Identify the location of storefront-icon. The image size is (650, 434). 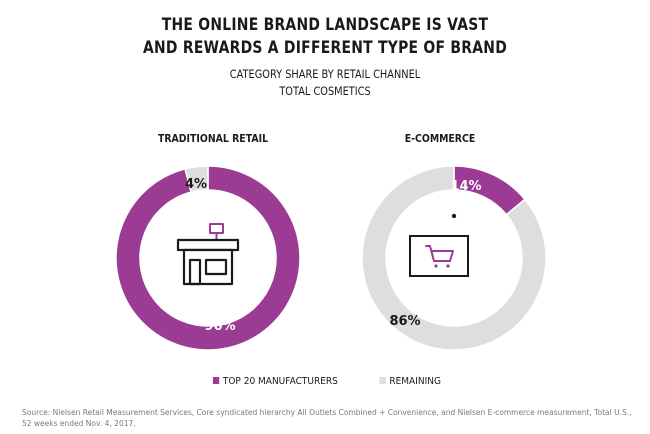
(208, 254).